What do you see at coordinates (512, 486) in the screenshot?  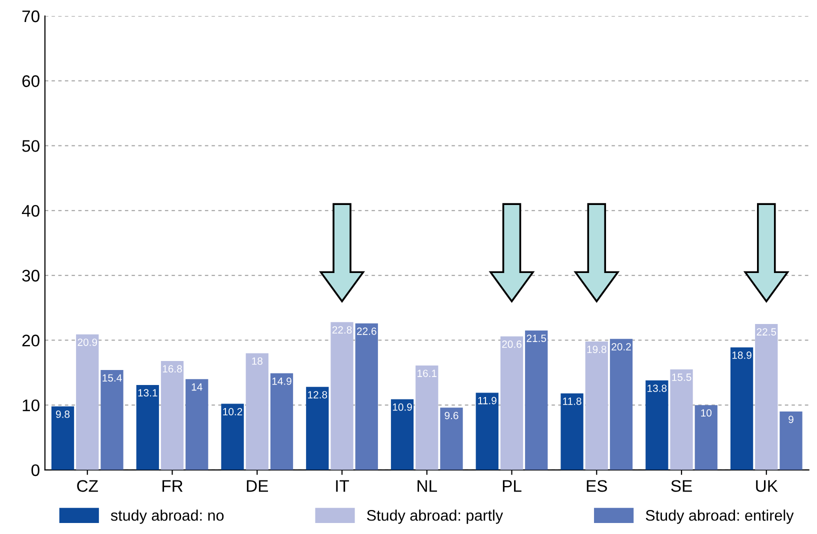 I see `x-tick-label: PL` at bounding box center [512, 486].